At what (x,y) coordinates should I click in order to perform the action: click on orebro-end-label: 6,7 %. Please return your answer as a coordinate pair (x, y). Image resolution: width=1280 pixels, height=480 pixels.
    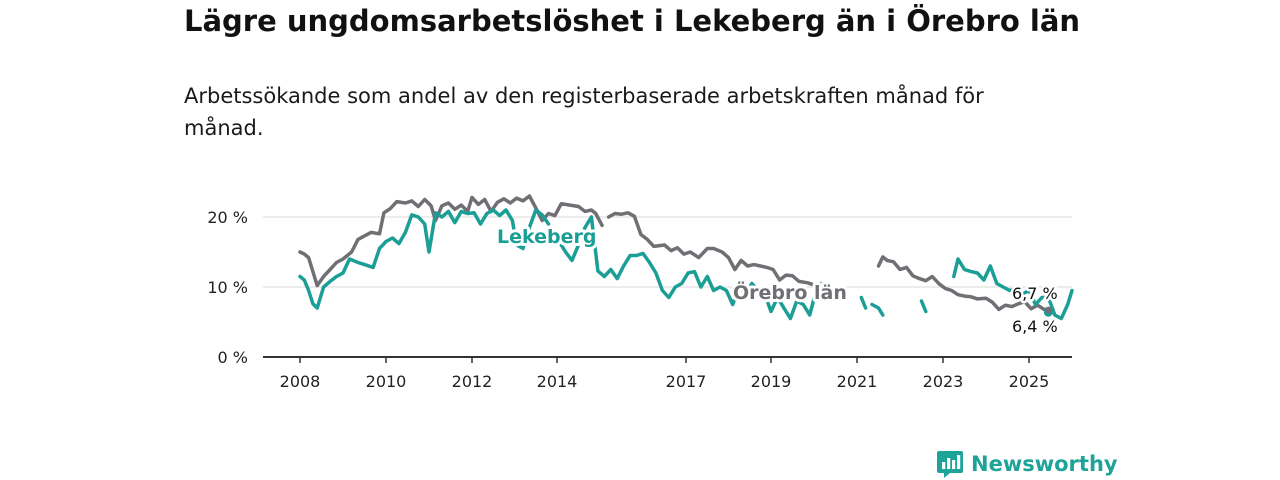
    Looking at the image, I should click on (1035, 293).